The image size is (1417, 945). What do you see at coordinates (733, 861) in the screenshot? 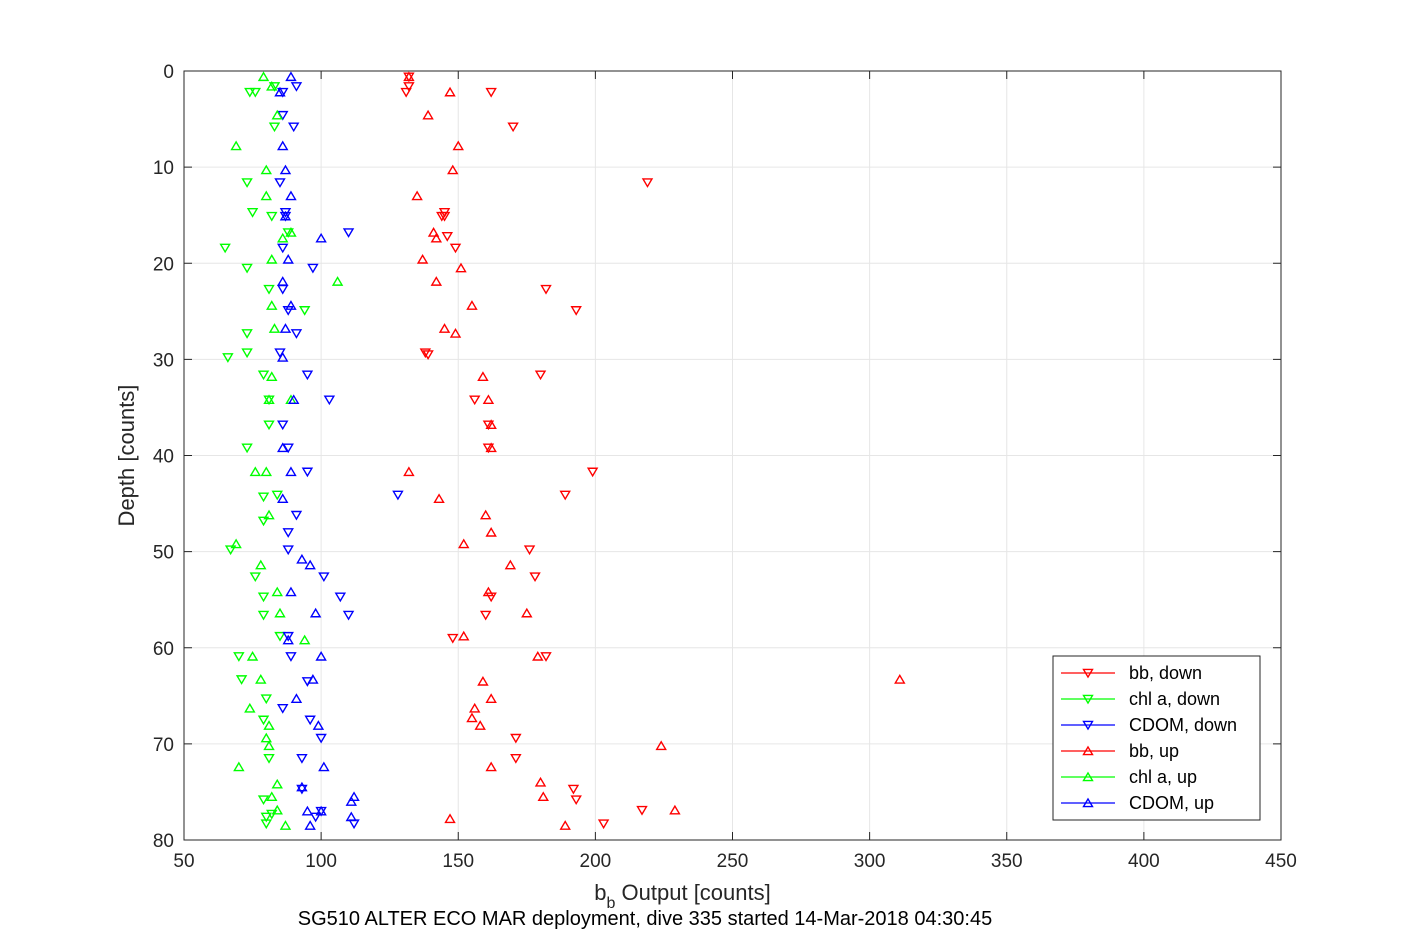
I see `x-tick-label: 250` at bounding box center [733, 861].